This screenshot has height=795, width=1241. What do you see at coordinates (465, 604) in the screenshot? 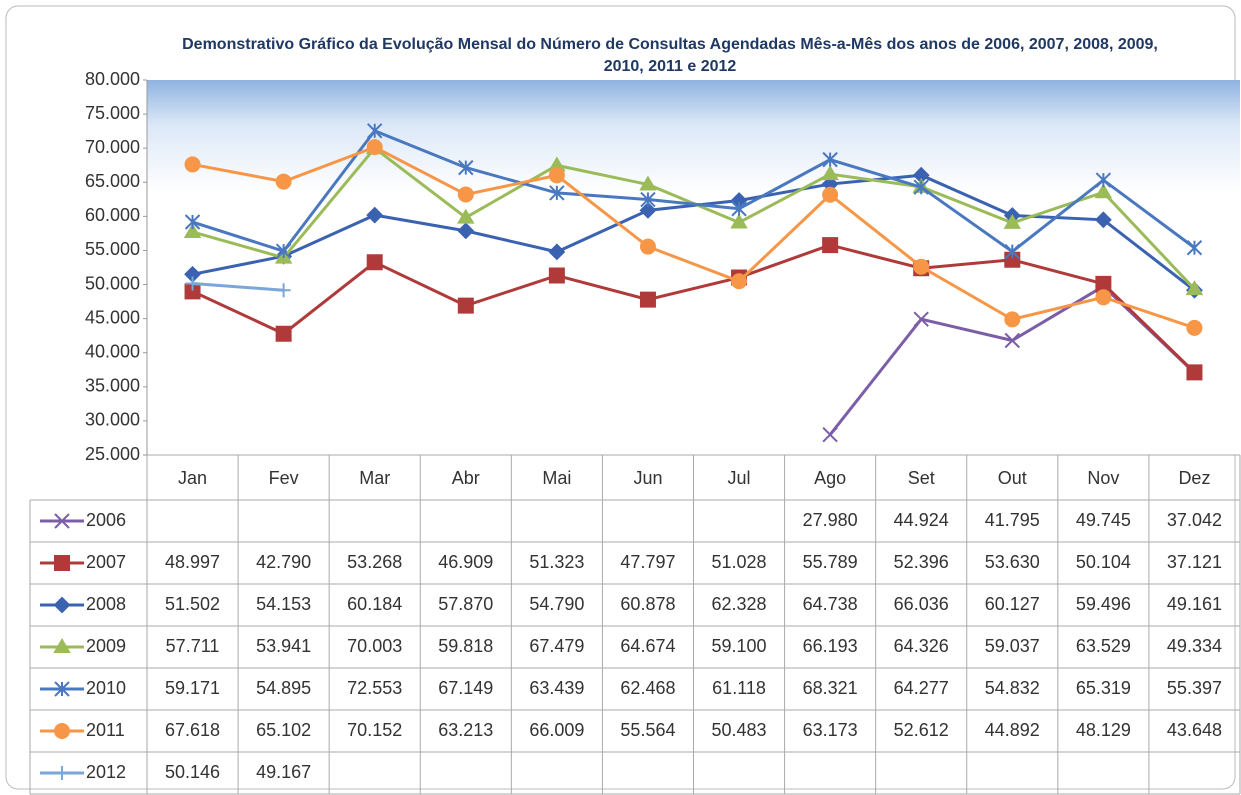
I see `table-value: 57.870` at bounding box center [465, 604].